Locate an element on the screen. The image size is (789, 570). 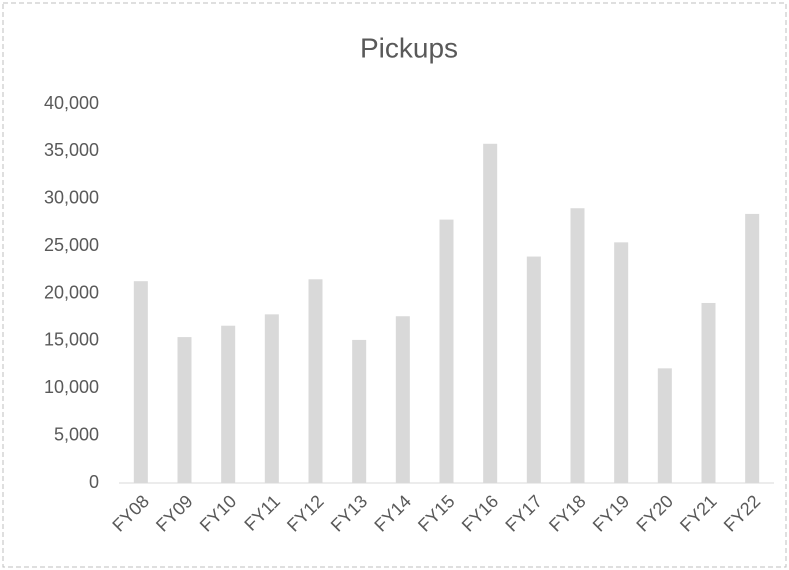
y-tick-label: 10,000 is located at coordinates (71, 387).